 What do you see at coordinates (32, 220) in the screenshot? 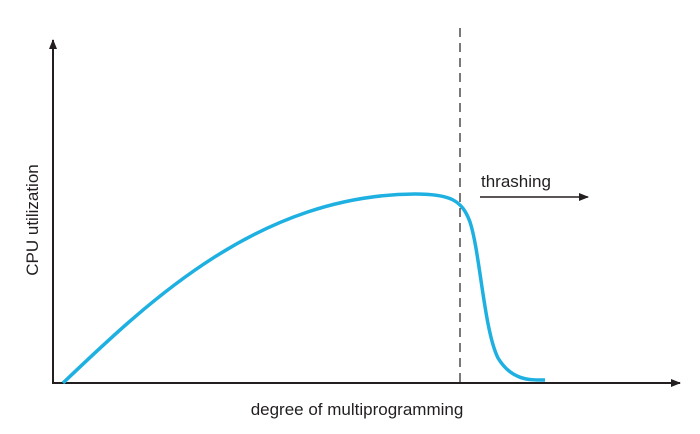
I see `y-axis-label: CPU utilization` at bounding box center [32, 220].